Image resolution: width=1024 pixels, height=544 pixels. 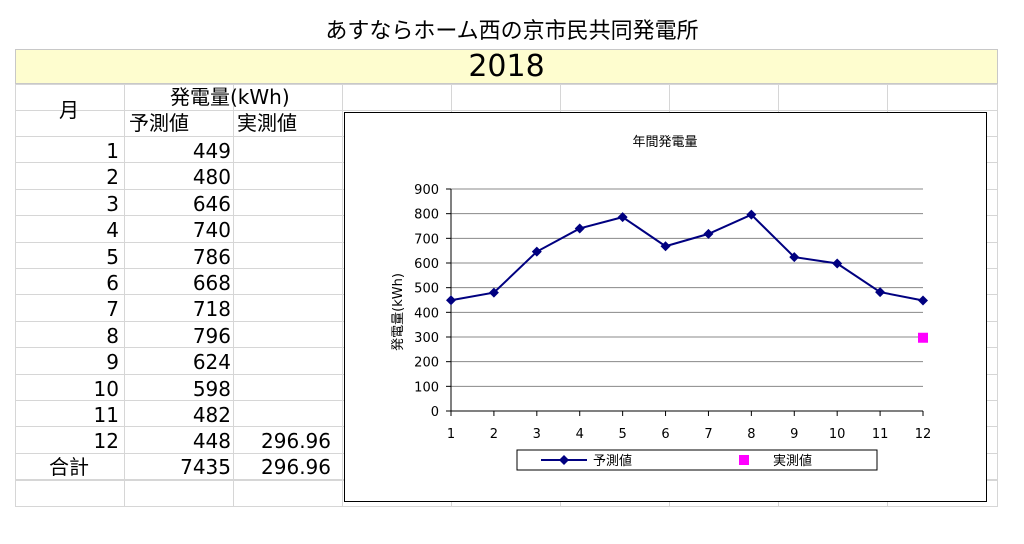 What do you see at coordinates (744, 460) in the screenshot?
I see `legend-marker-square` at bounding box center [744, 460].